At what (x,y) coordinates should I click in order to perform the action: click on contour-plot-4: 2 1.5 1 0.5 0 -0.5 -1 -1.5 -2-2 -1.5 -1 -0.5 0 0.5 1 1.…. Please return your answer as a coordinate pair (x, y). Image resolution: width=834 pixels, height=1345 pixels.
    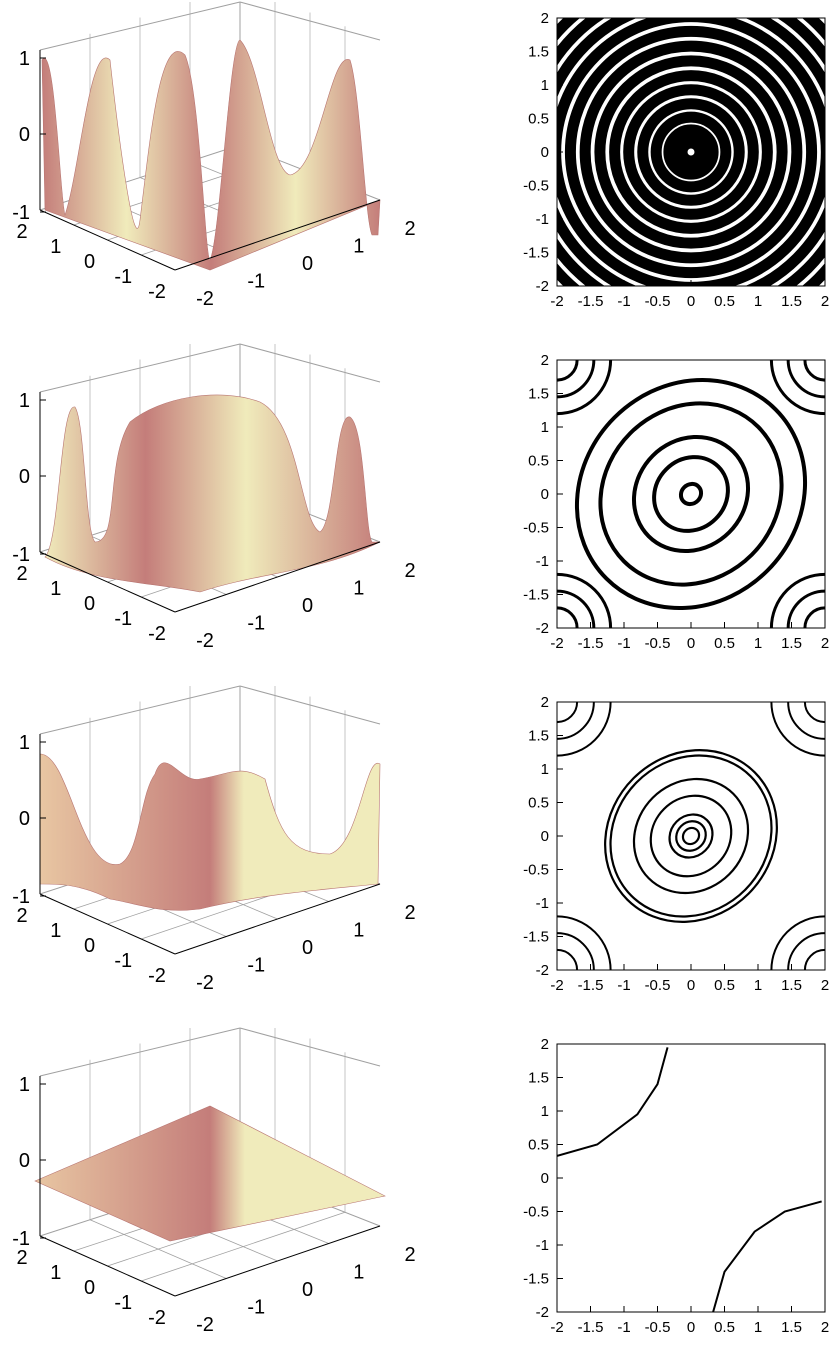
    Looking at the image, I should click on (676, 1186).